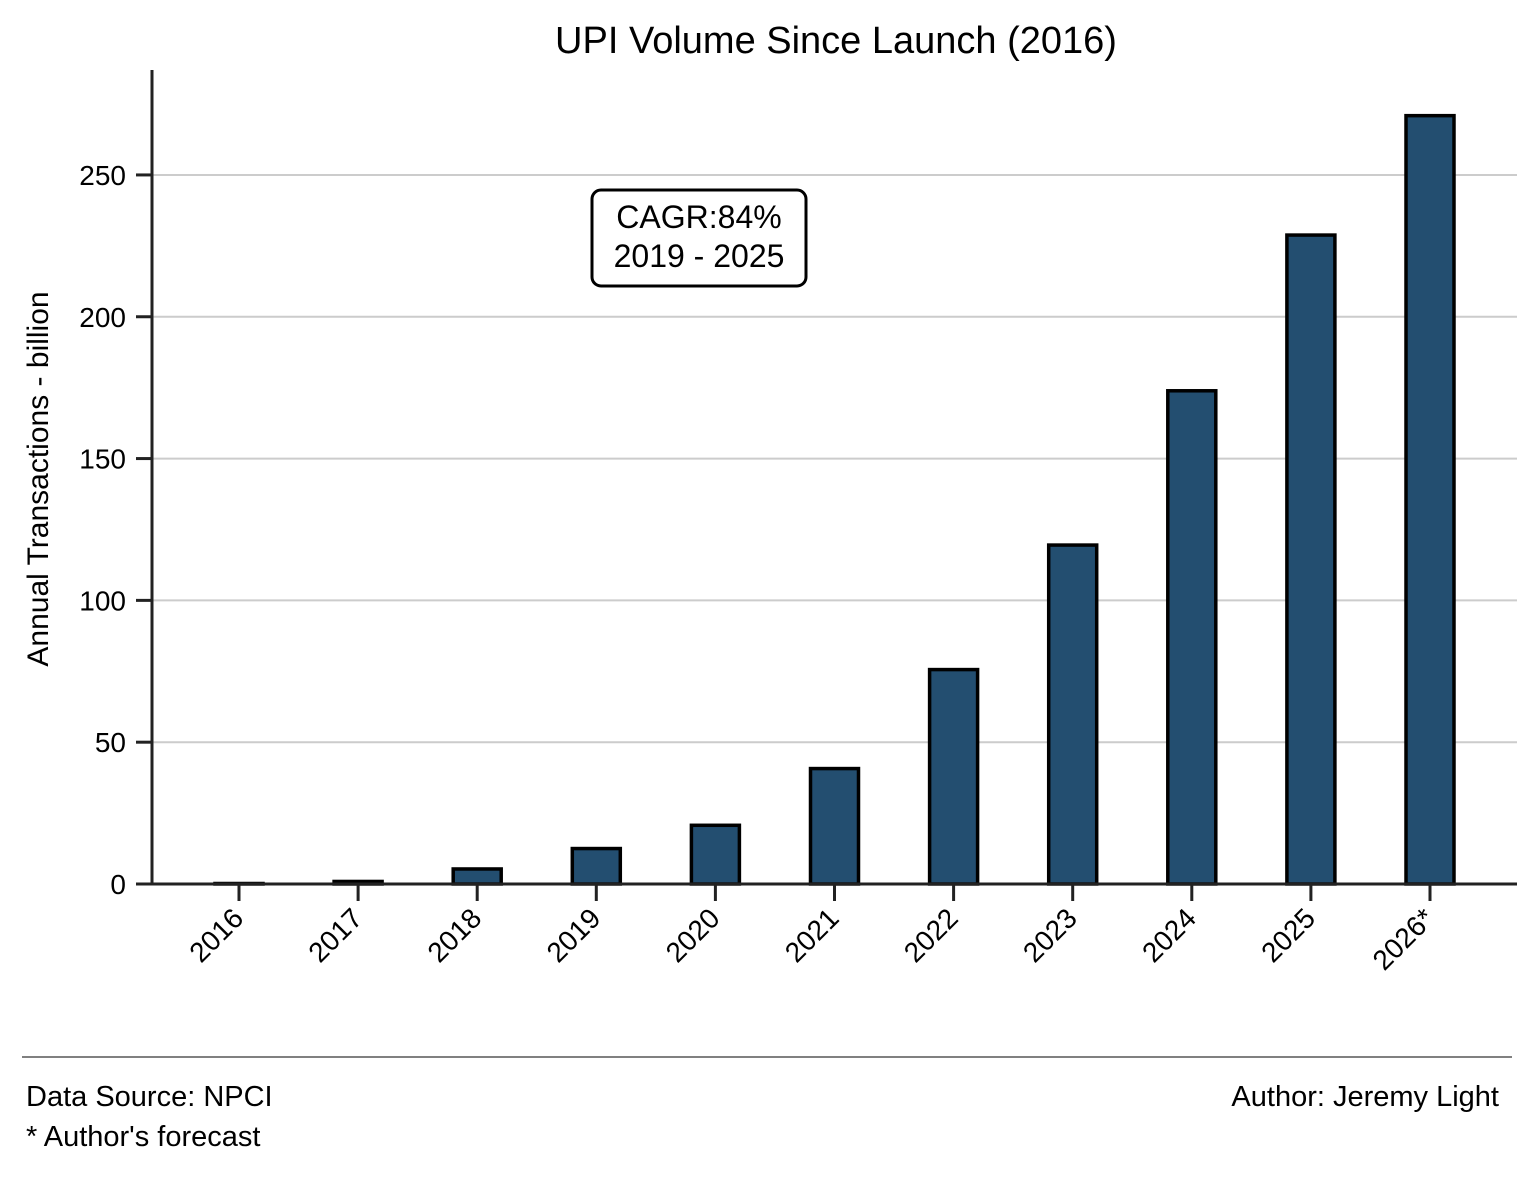  Describe the element at coordinates (767, 1057) in the screenshot. I see `footer-divider` at that location.